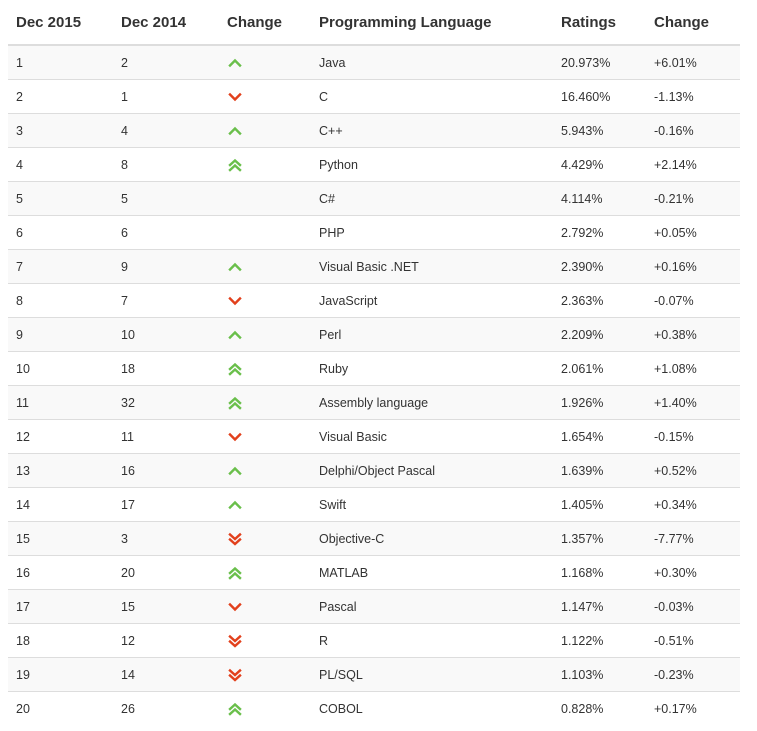 This screenshot has width=757, height=731. Describe the element at coordinates (599, 504) in the screenshot. I see `rating-value: 1.405%` at that location.